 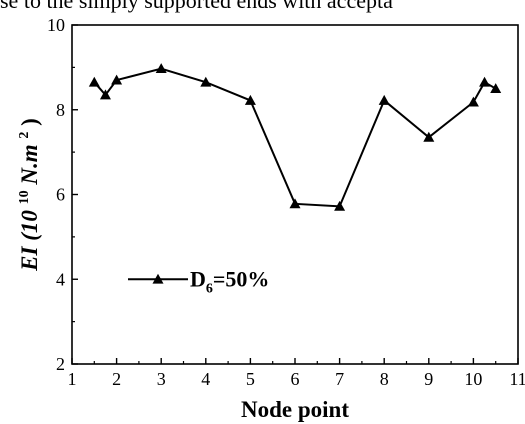 I want to click on x-tick-label: 3, so click(x=161, y=379).